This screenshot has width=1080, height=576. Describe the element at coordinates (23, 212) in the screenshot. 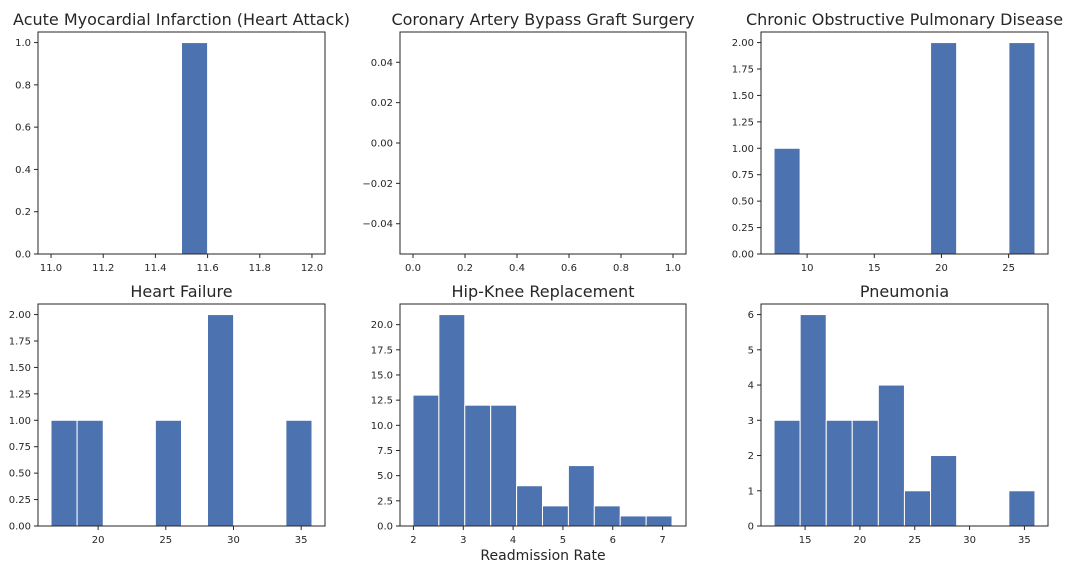

I see `y-tick-label: 0.2` at that location.